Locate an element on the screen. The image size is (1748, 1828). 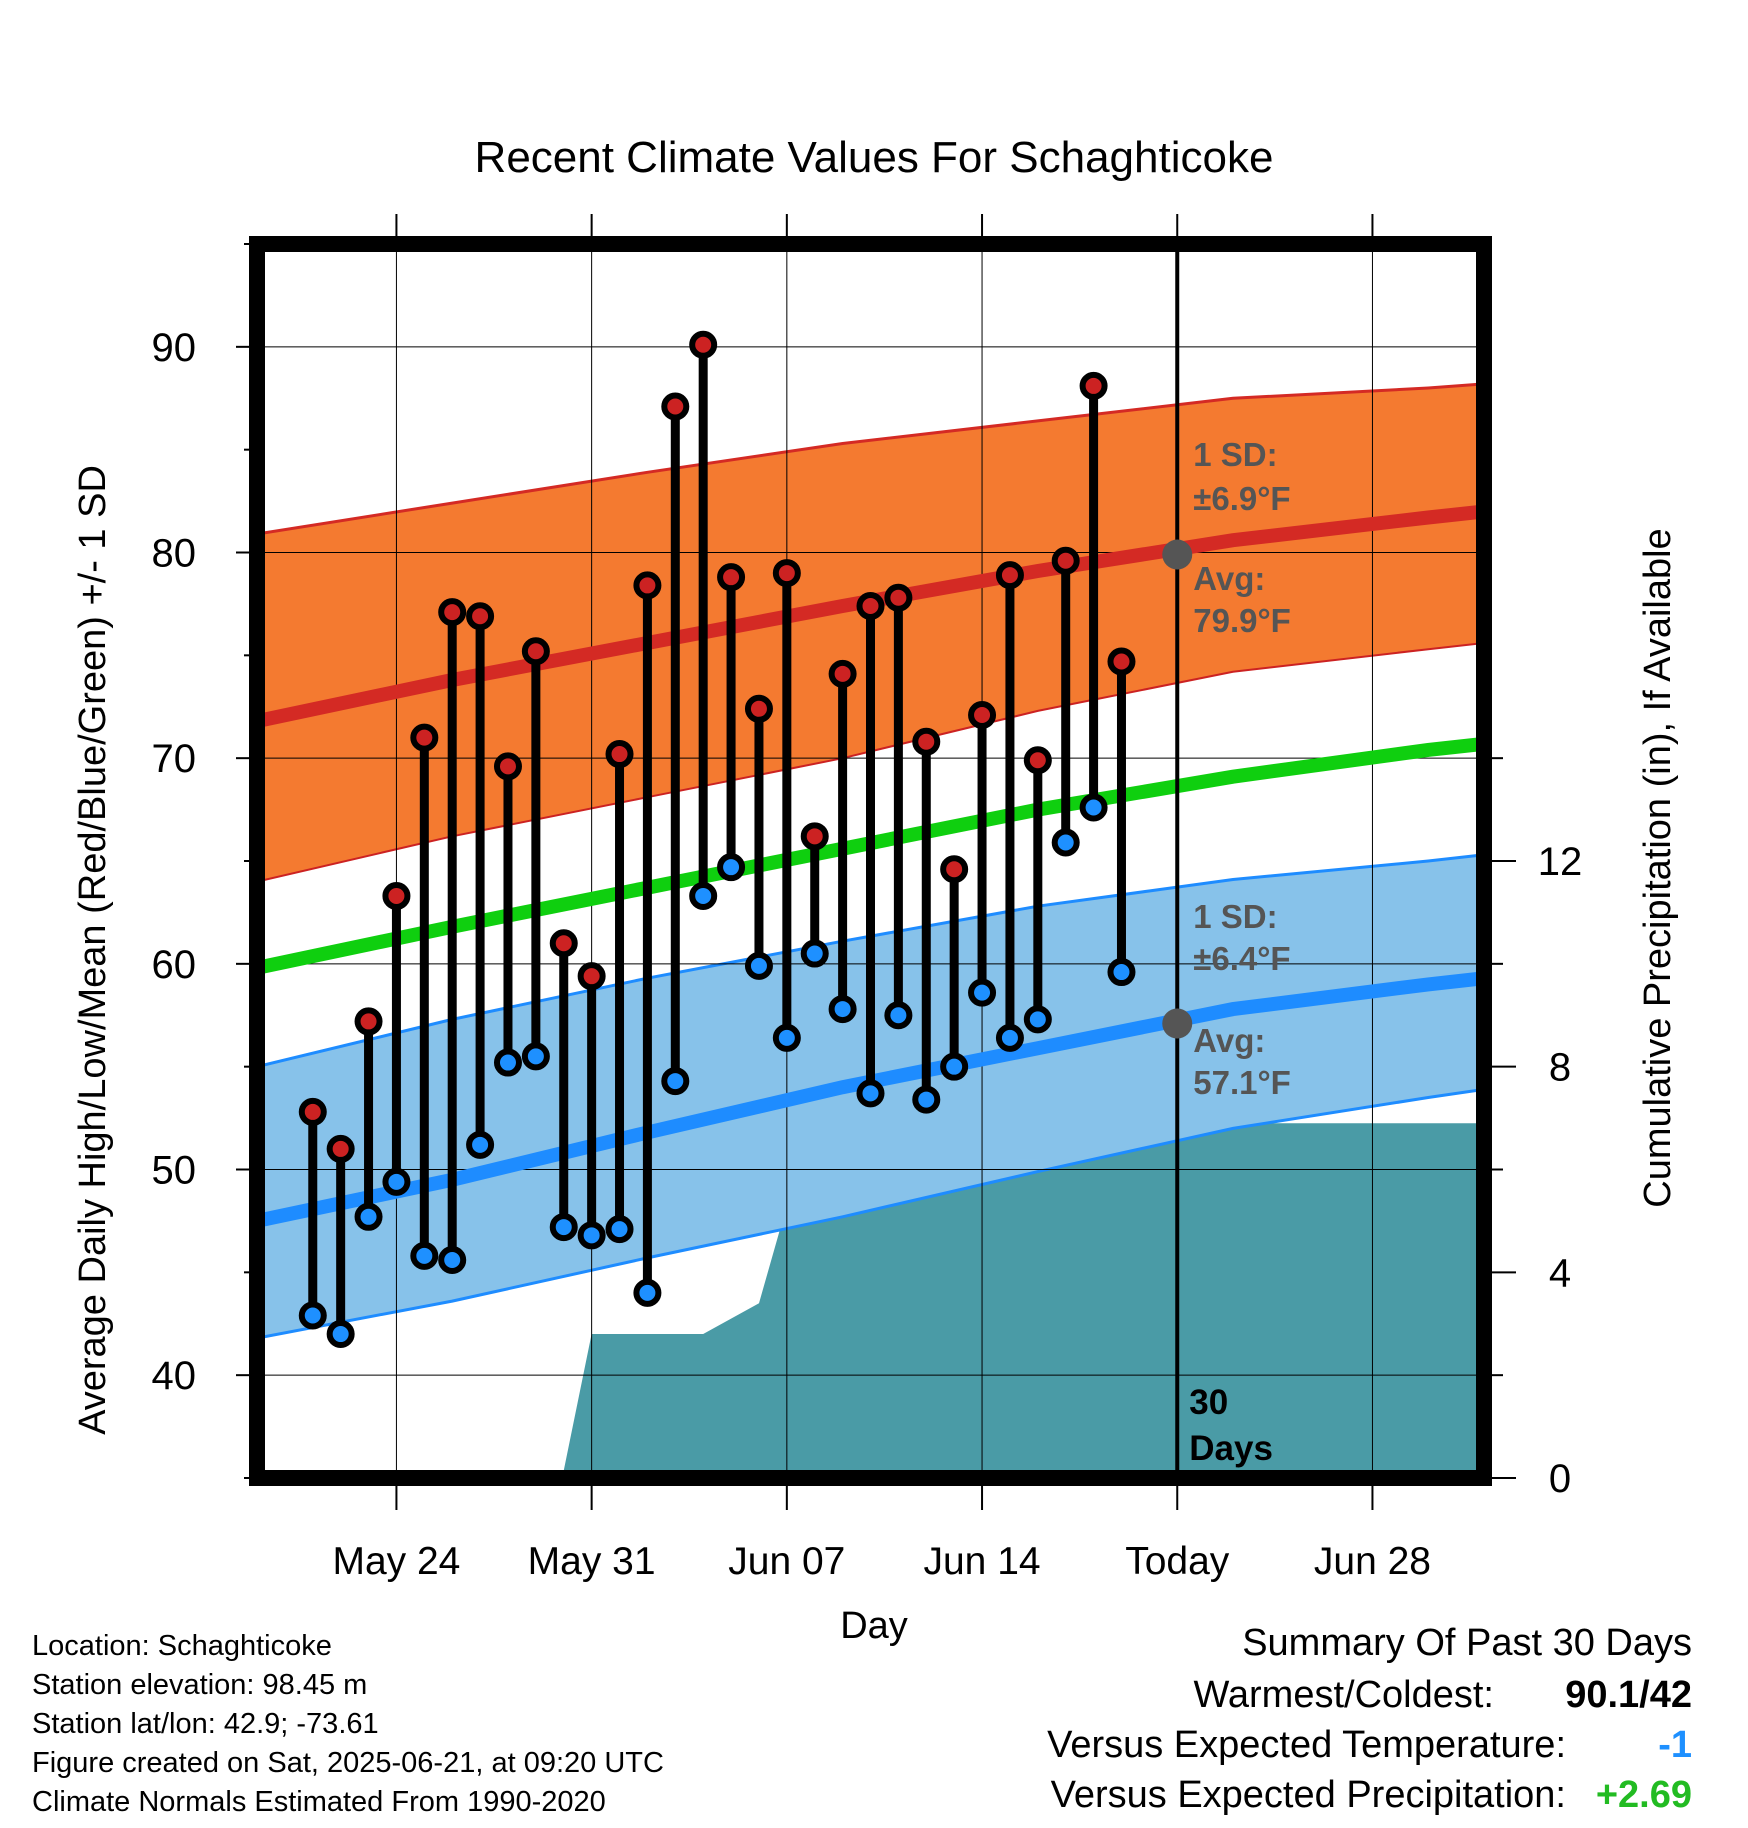
info-elevation: Station elevation: 98.45 m is located at coordinates (200, 1685).